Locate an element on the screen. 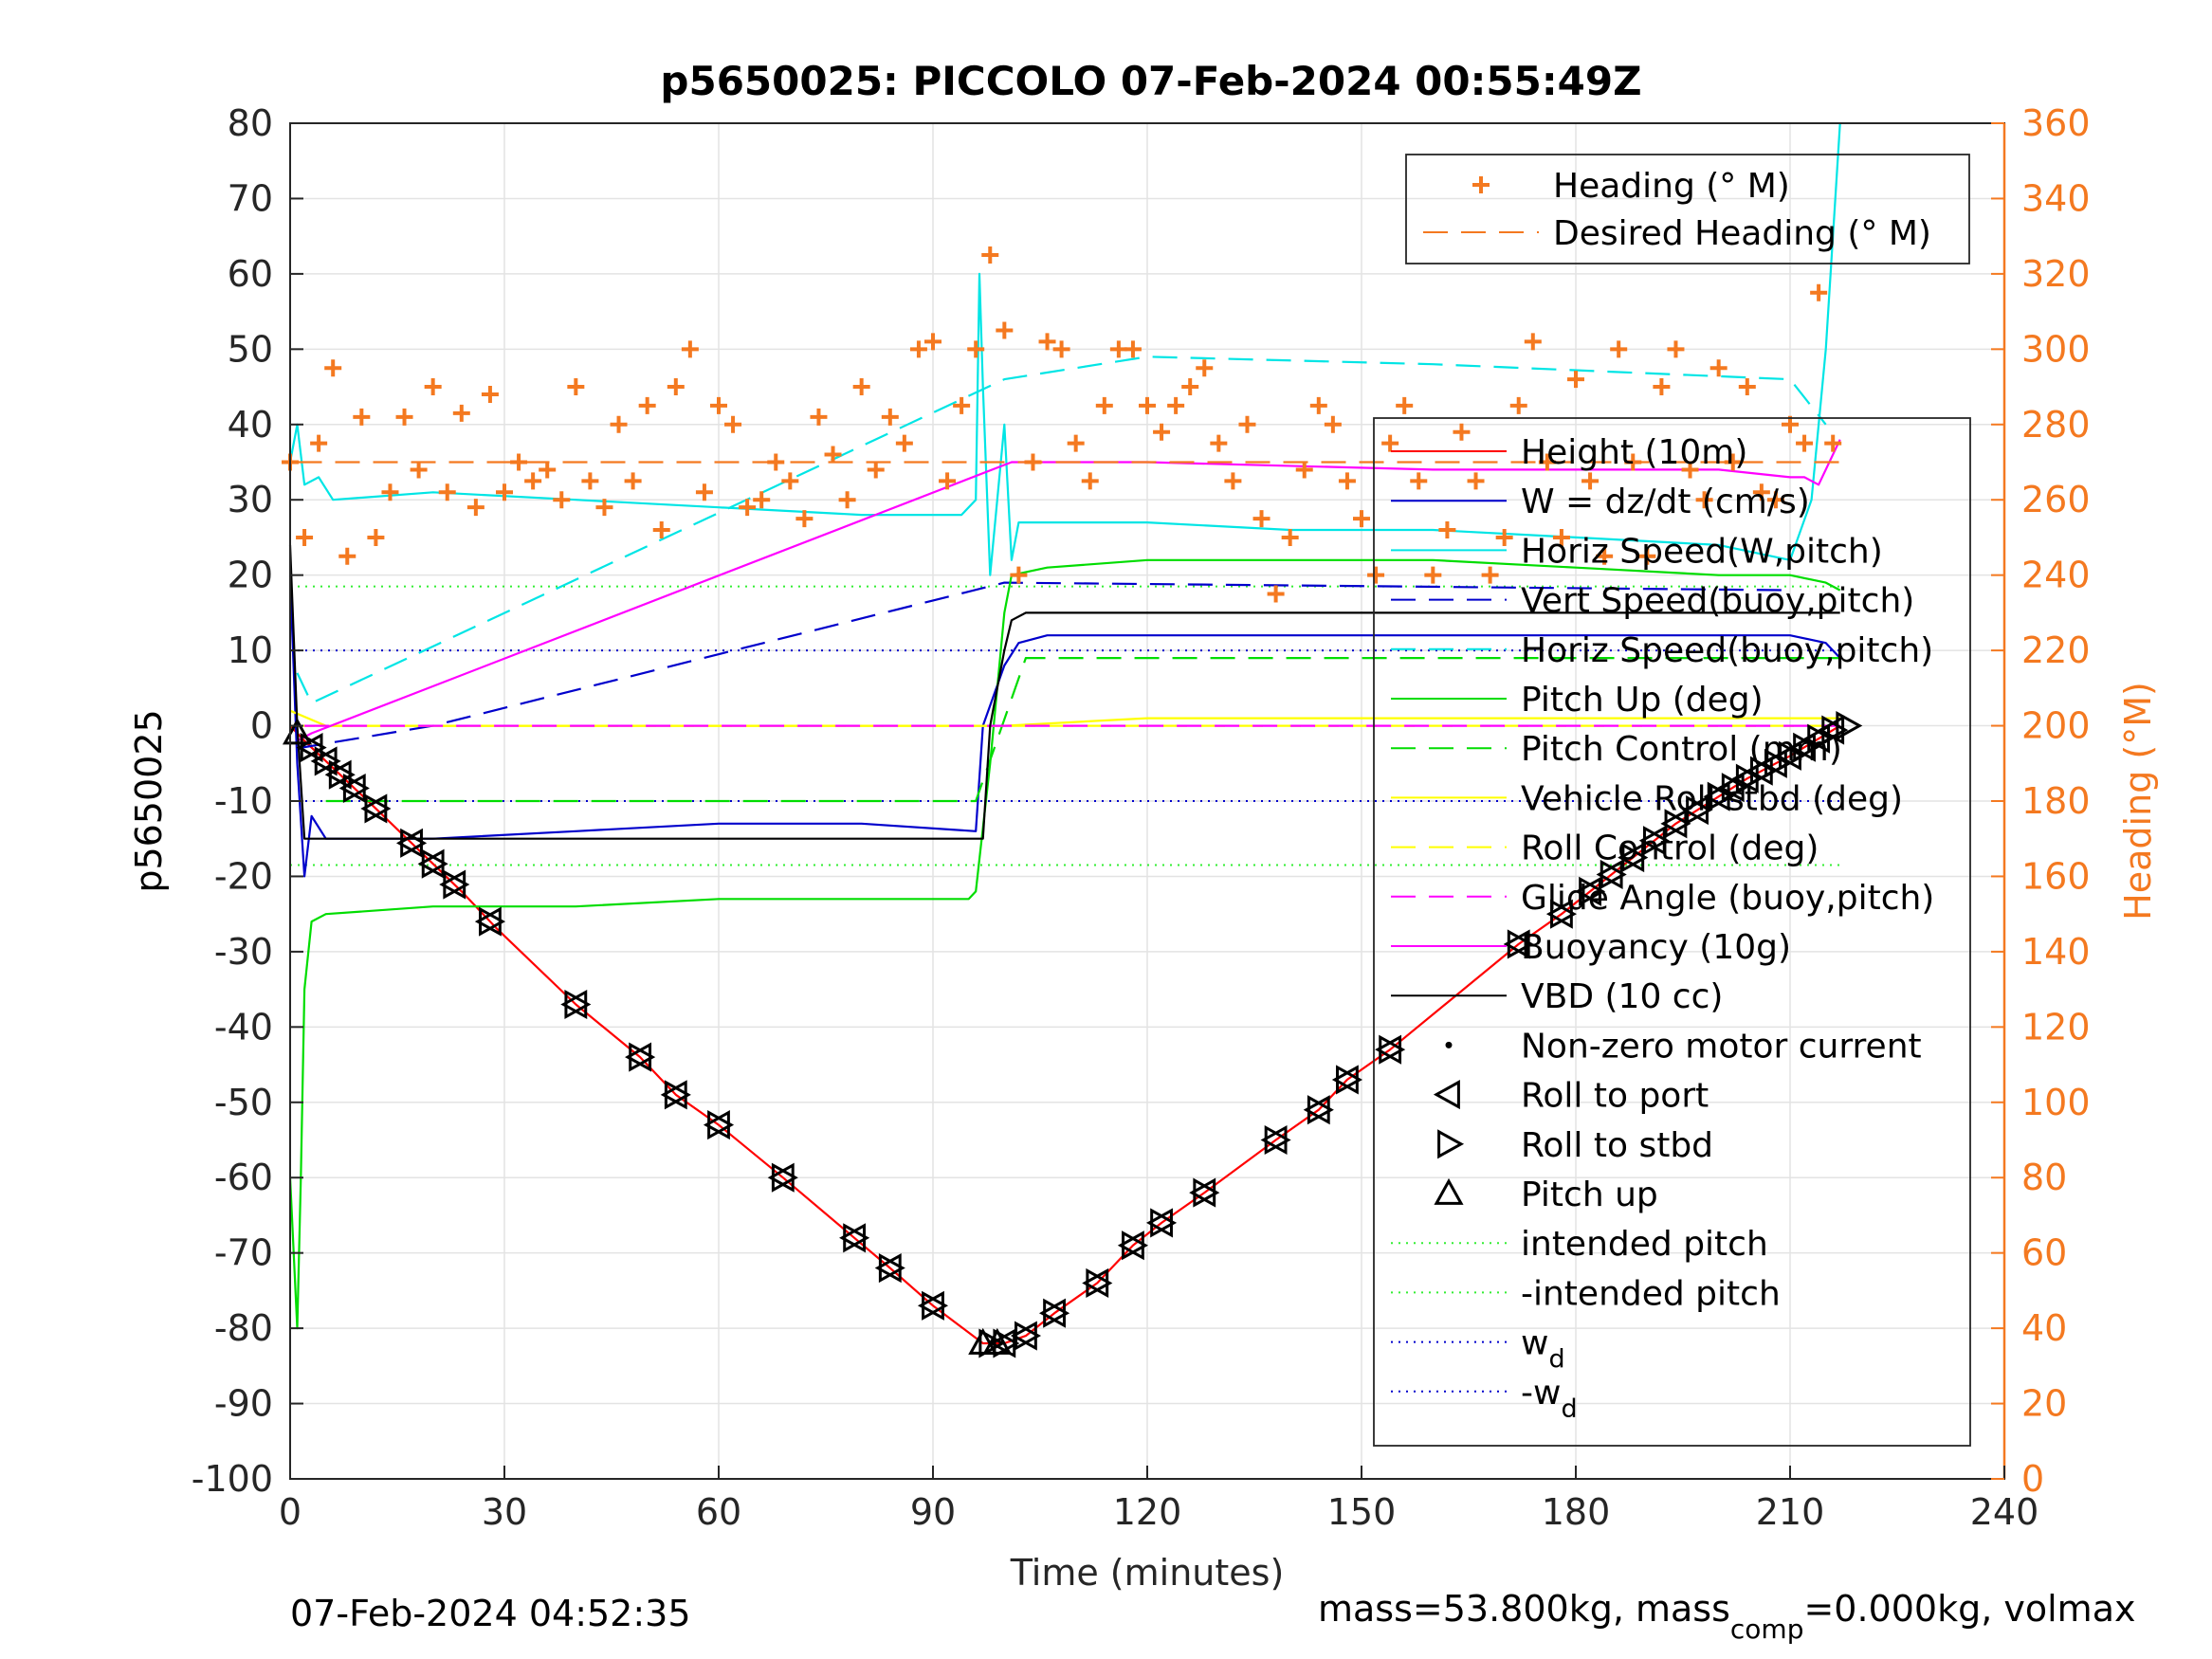  legend-plus-sample is located at coordinates (1481, 184).